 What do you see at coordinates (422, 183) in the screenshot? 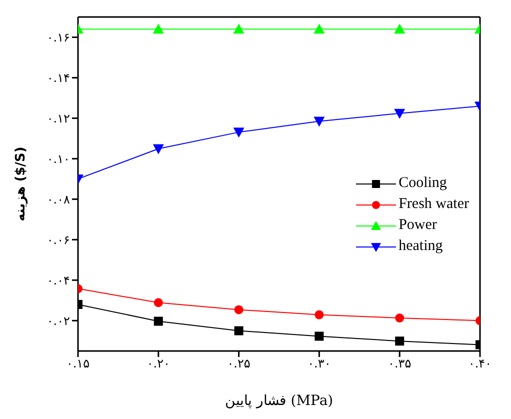
I see `legend-label: Cooling` at bounding box center [422, 183].